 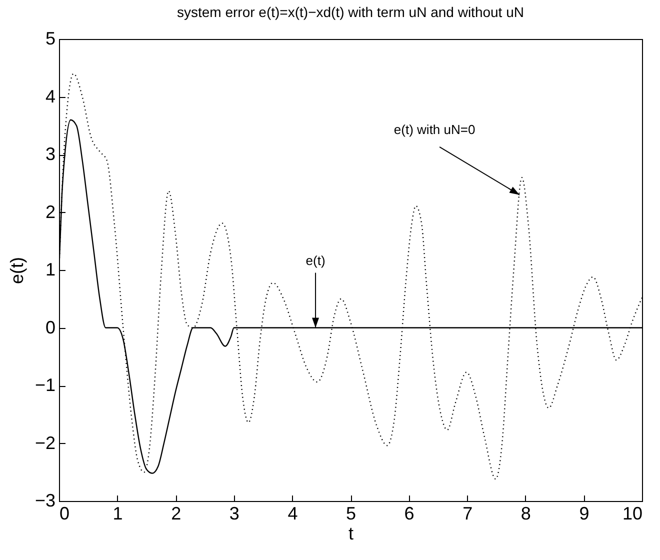 What do you see at coordinates (50, 38) in the screenshot?
I see `y-tick-label: 5` at bounding box center [50, 38].